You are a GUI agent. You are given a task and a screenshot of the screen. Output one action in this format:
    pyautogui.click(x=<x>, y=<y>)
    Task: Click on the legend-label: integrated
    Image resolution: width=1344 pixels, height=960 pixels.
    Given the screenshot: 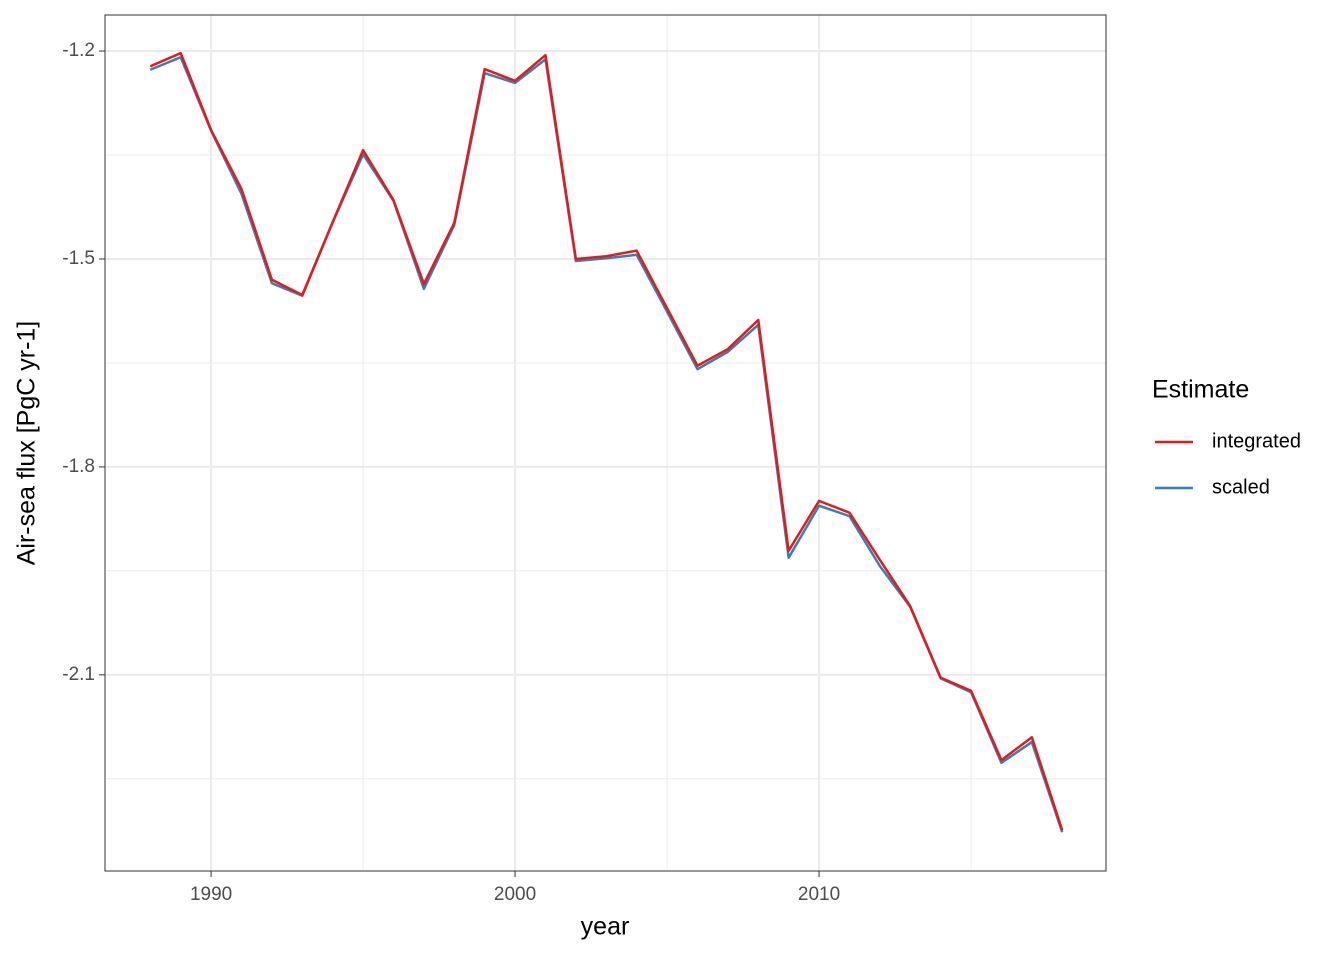 What is the action you would take?
    pyautogui.click(x=1256, y=441)
    